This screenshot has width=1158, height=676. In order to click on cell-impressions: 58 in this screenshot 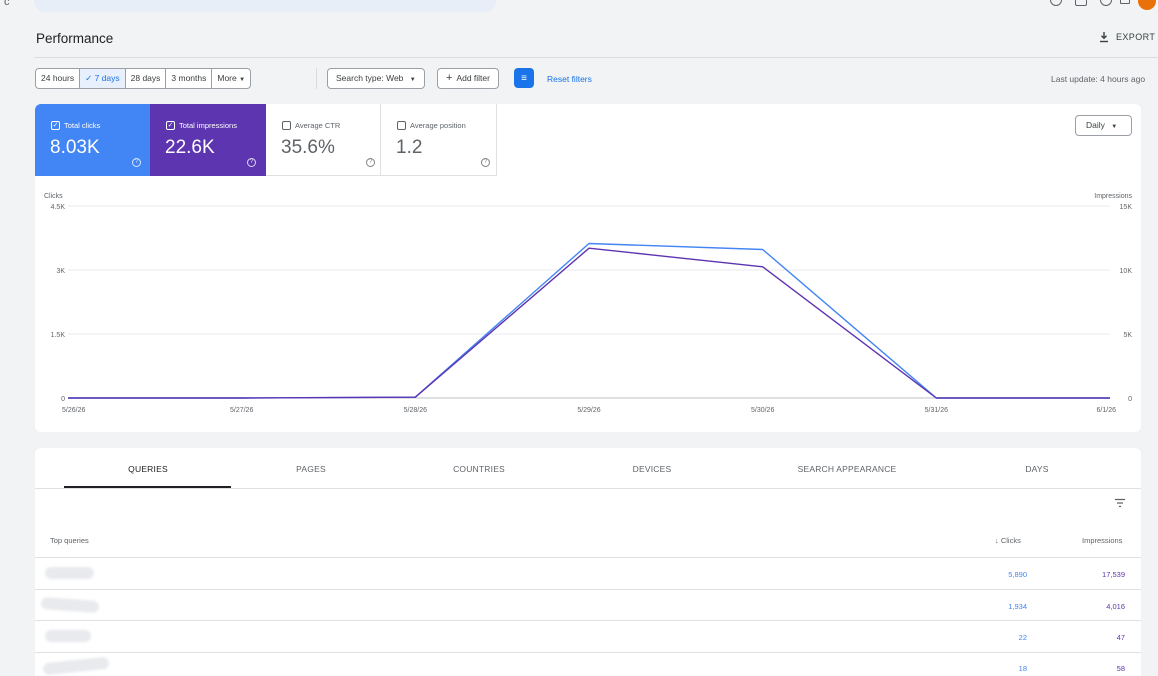, I will do `click(1120, 668)`.